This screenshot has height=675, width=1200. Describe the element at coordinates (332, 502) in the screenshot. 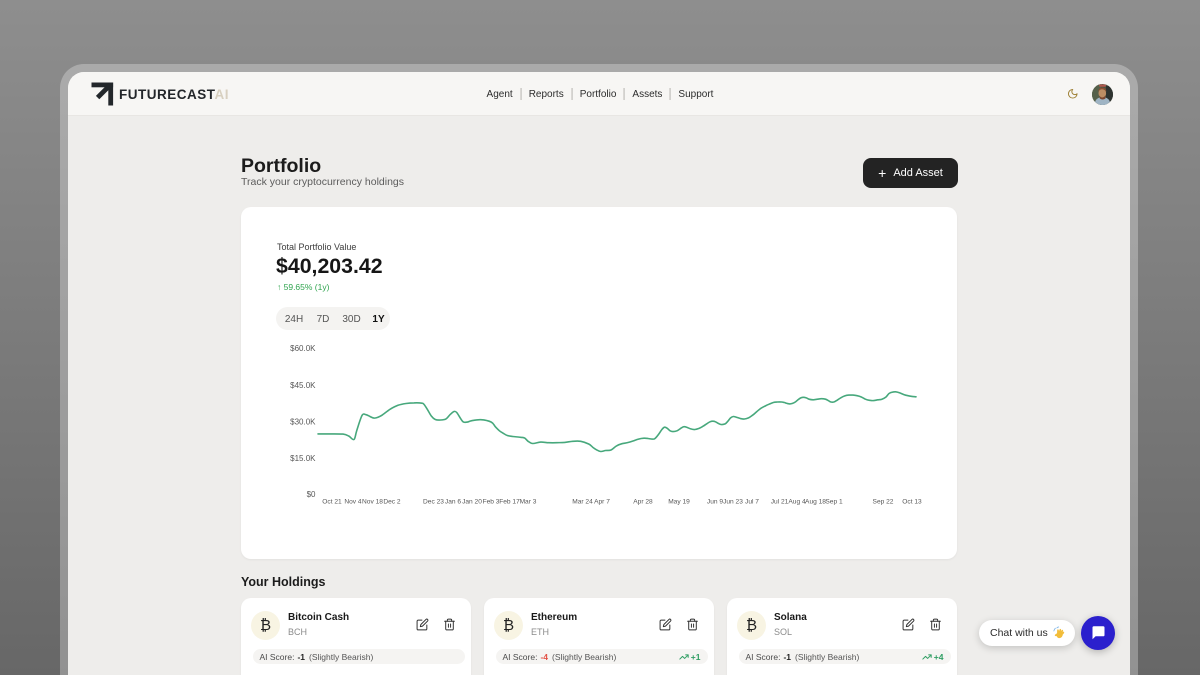

I see `svg-text: Oct 21` at that location.